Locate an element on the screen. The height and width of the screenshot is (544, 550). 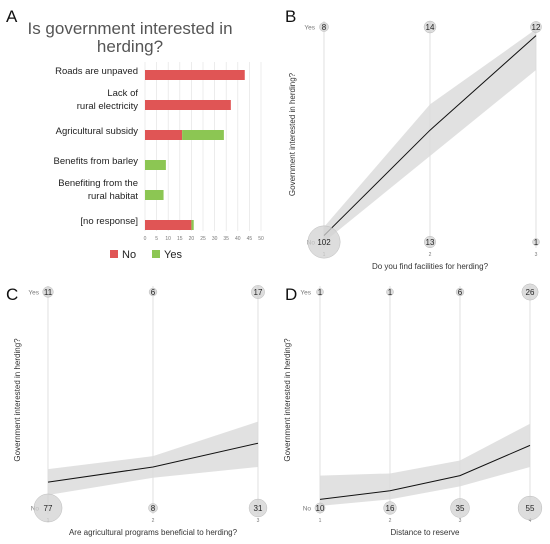
count-label: 26 is located at coordinates (530, 292).